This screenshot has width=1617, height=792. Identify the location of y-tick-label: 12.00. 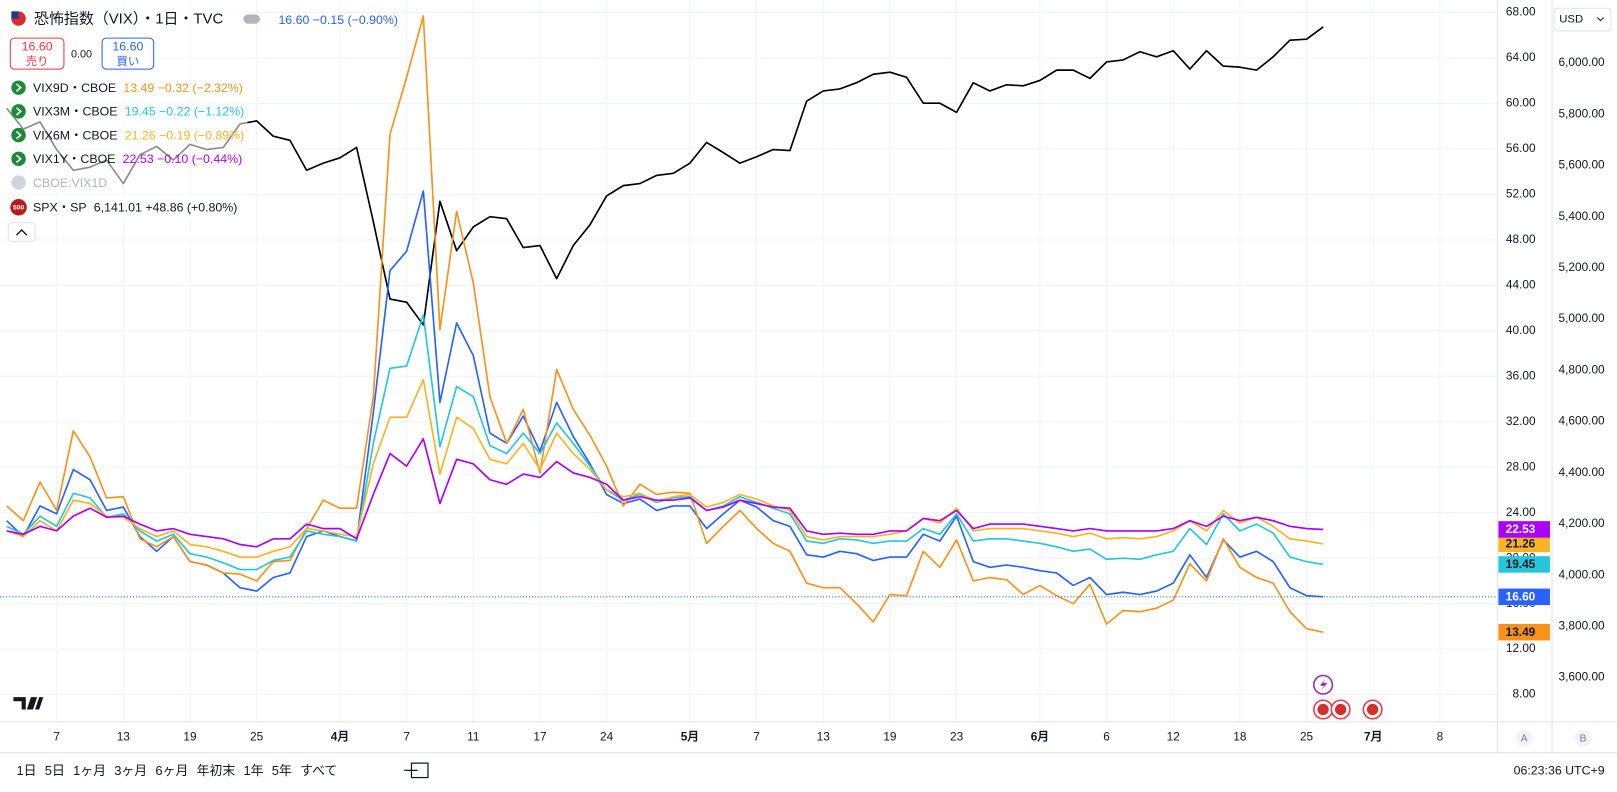
(1521, 648).